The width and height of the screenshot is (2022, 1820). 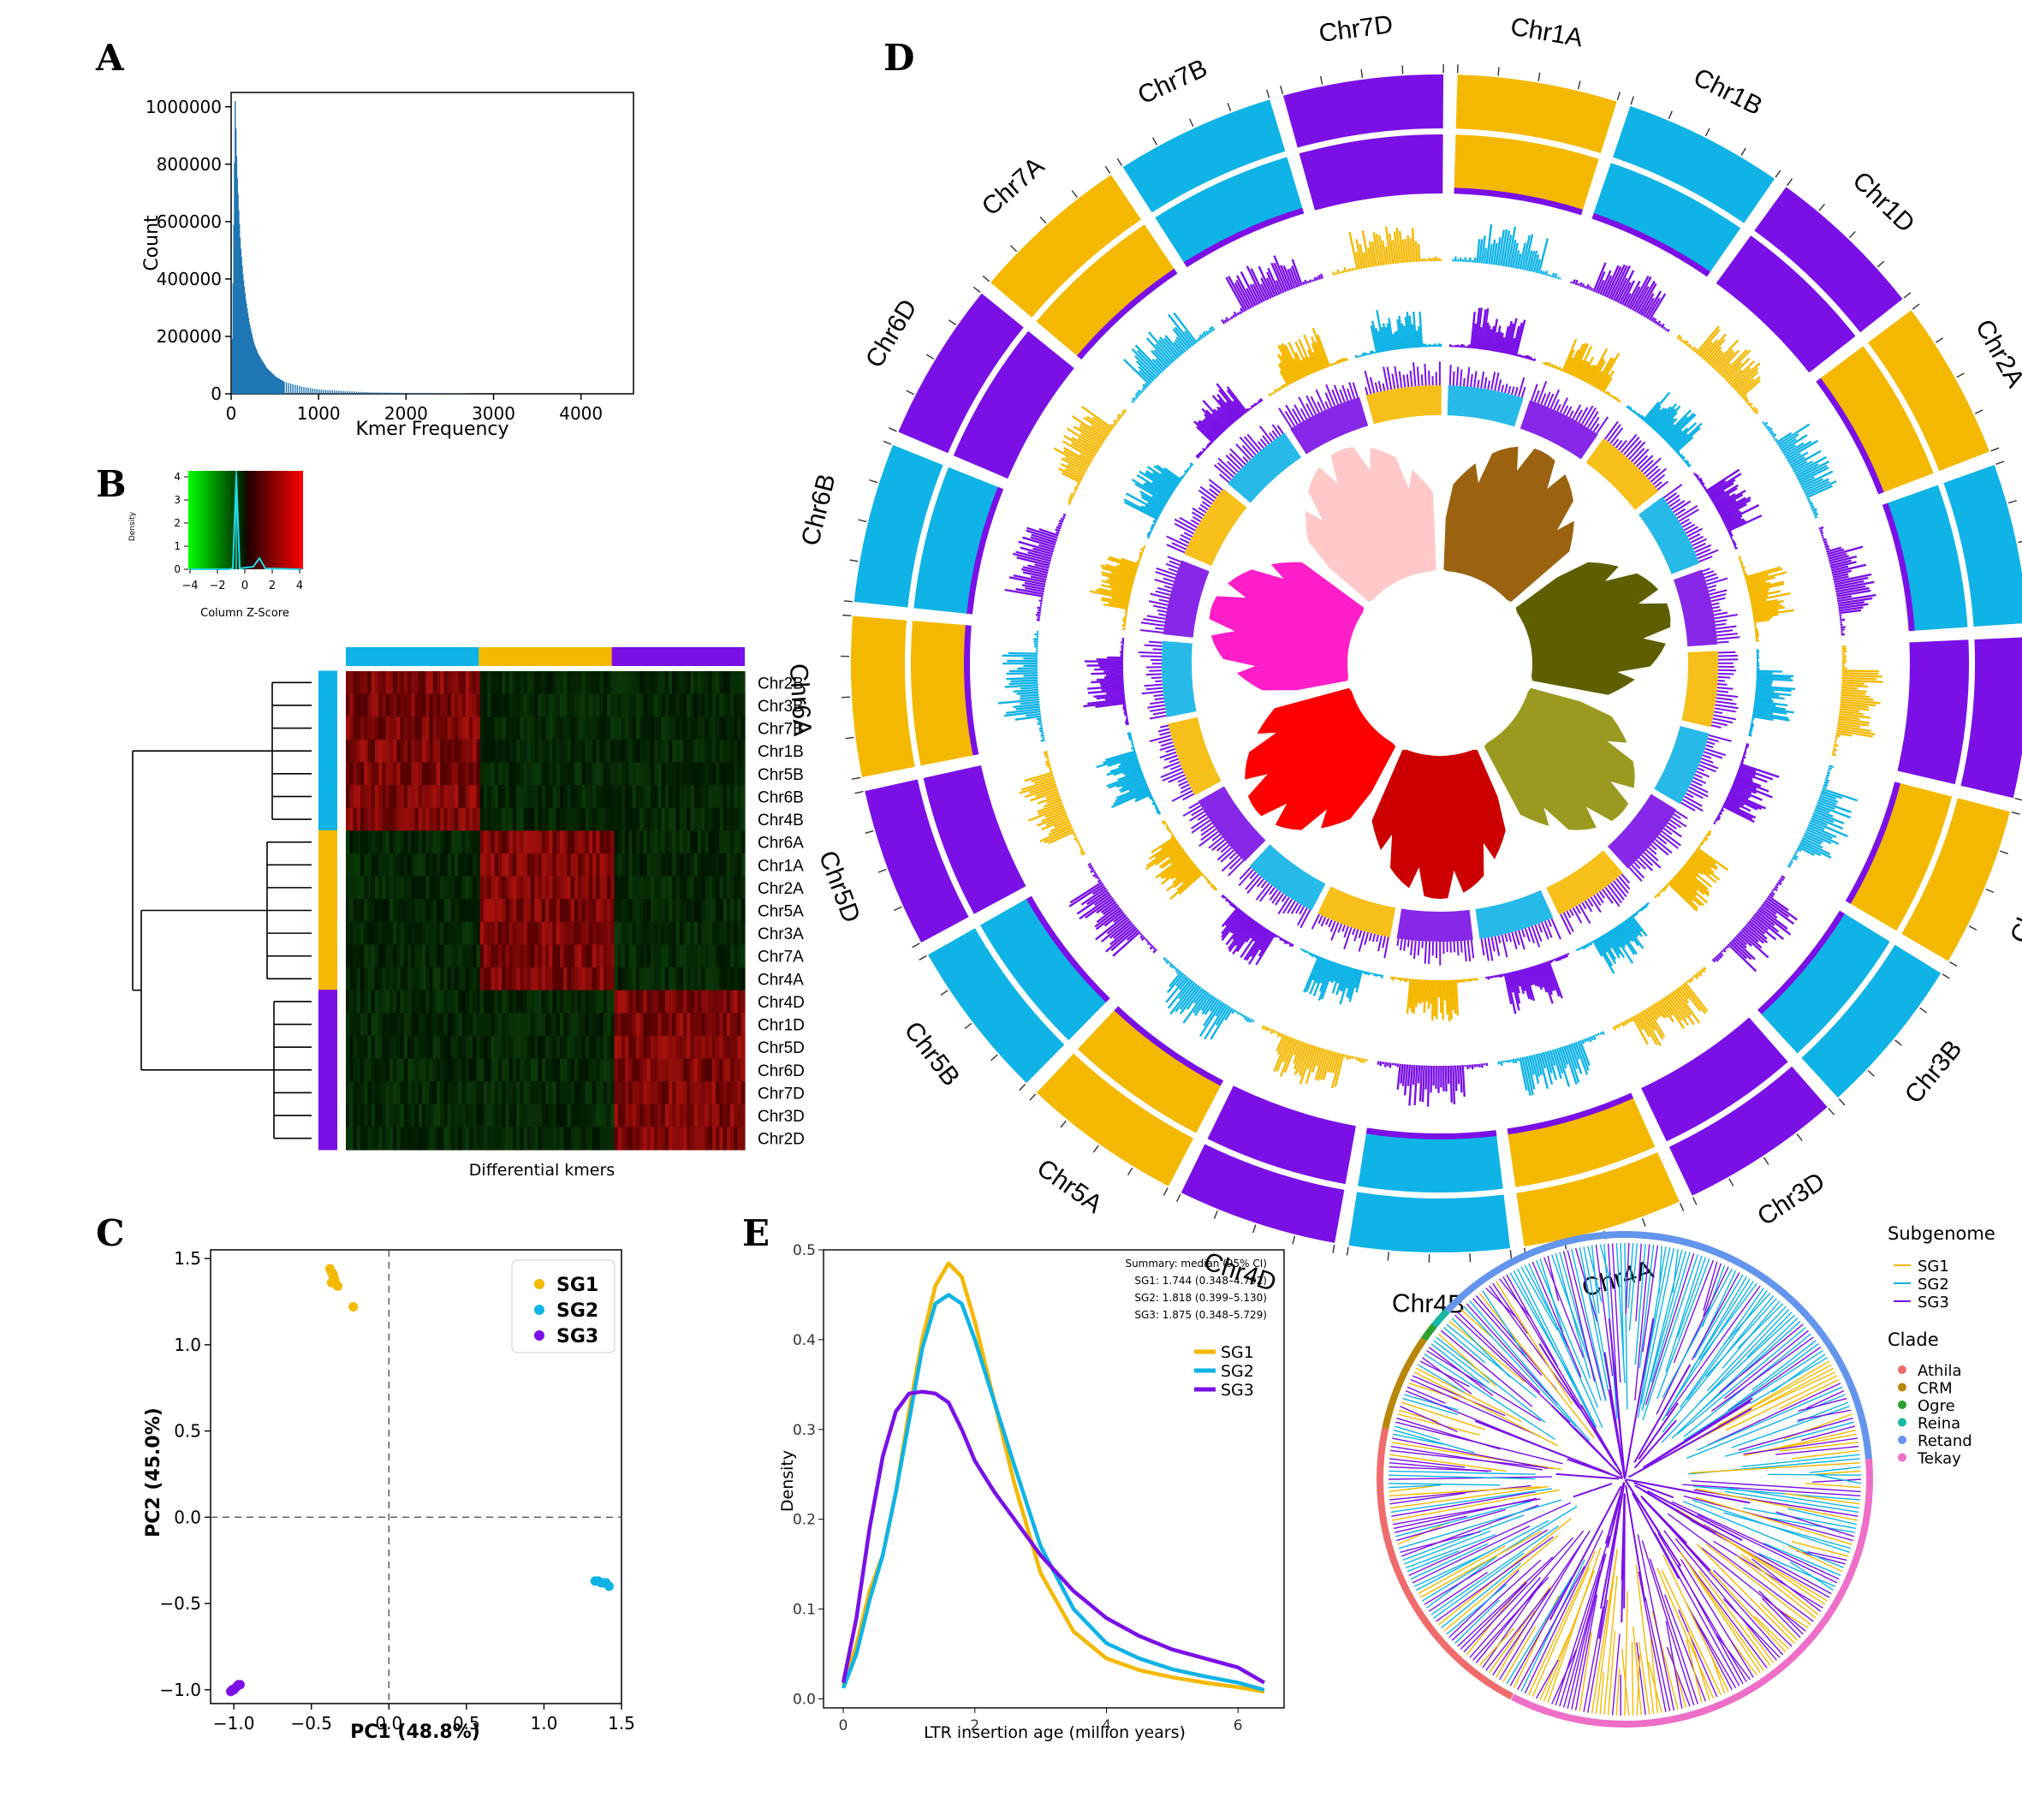 What do you see at coordinates (1928, 391) in the screenshot?
I see `chromosome-ideogram` at bounding box center [1928, 391].